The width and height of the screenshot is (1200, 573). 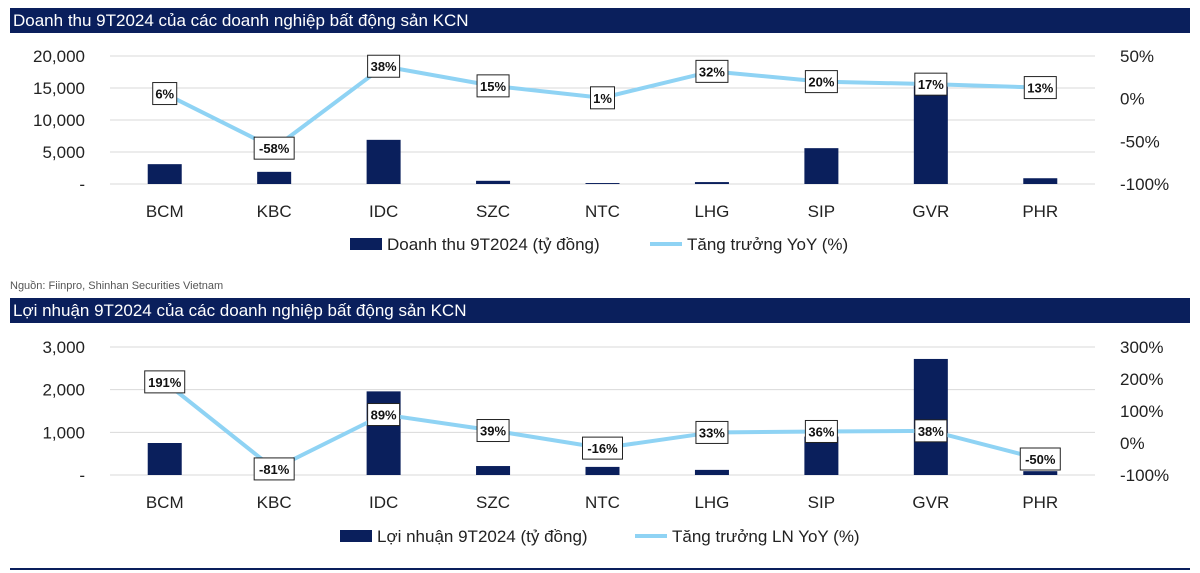 What do you see at coordinates (1141, 347) in the screenshot?
I see `y2-tick-label: 300%` at bounding box center [1141, 347].